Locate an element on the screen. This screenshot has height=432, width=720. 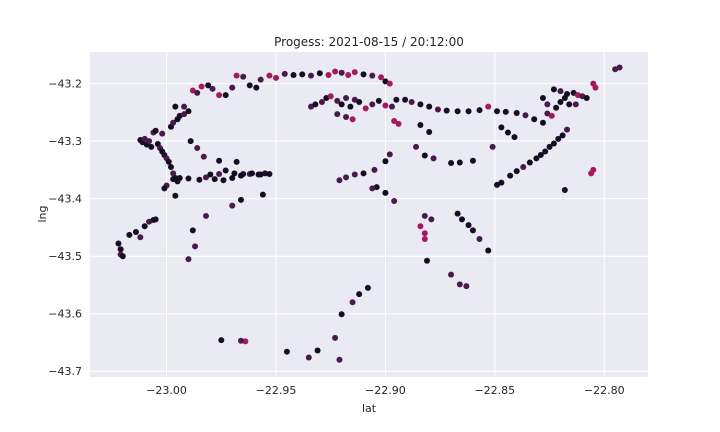
x-tick-label: −22.90 is located at coordinates (385, 390).